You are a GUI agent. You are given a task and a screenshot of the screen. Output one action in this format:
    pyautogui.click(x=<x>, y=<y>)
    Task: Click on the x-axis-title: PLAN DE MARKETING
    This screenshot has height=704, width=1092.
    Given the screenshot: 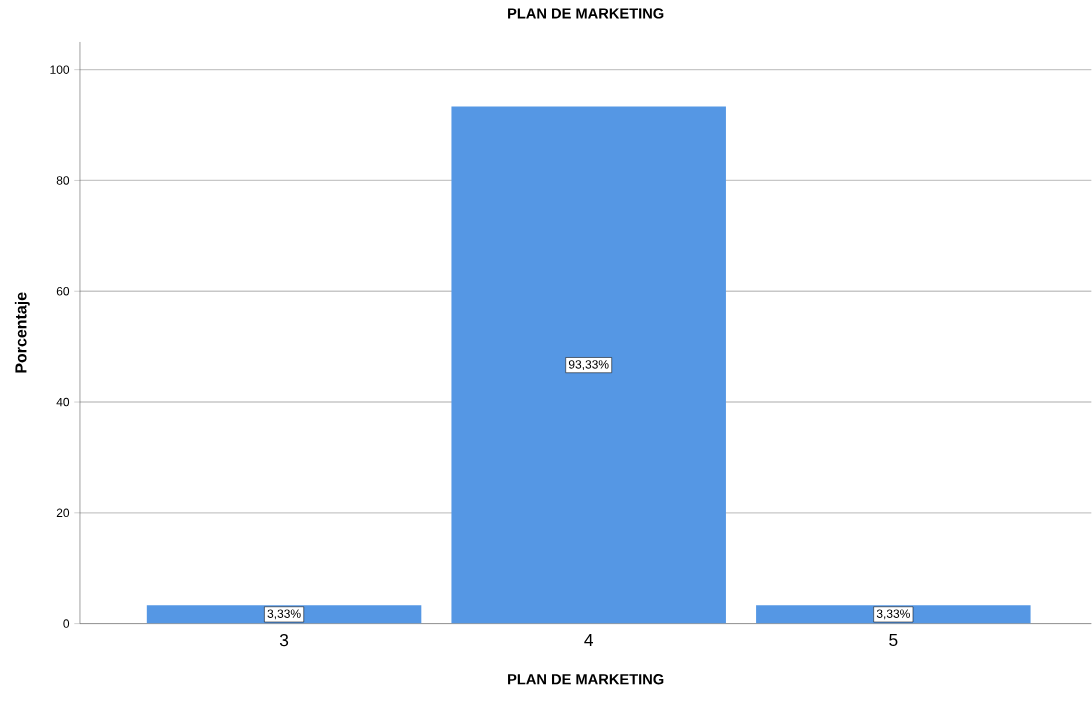 What is the action you would take?
    pyautogui.click(x=586, y=679)
    